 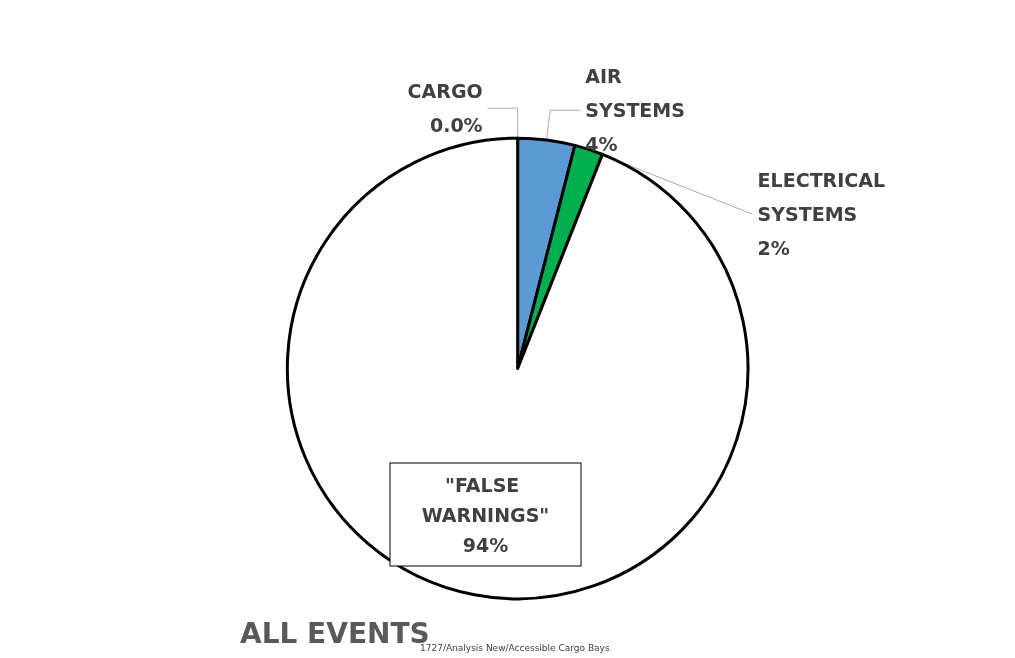 I want to click on category-label: CARGO, so click(x=445, y=91).